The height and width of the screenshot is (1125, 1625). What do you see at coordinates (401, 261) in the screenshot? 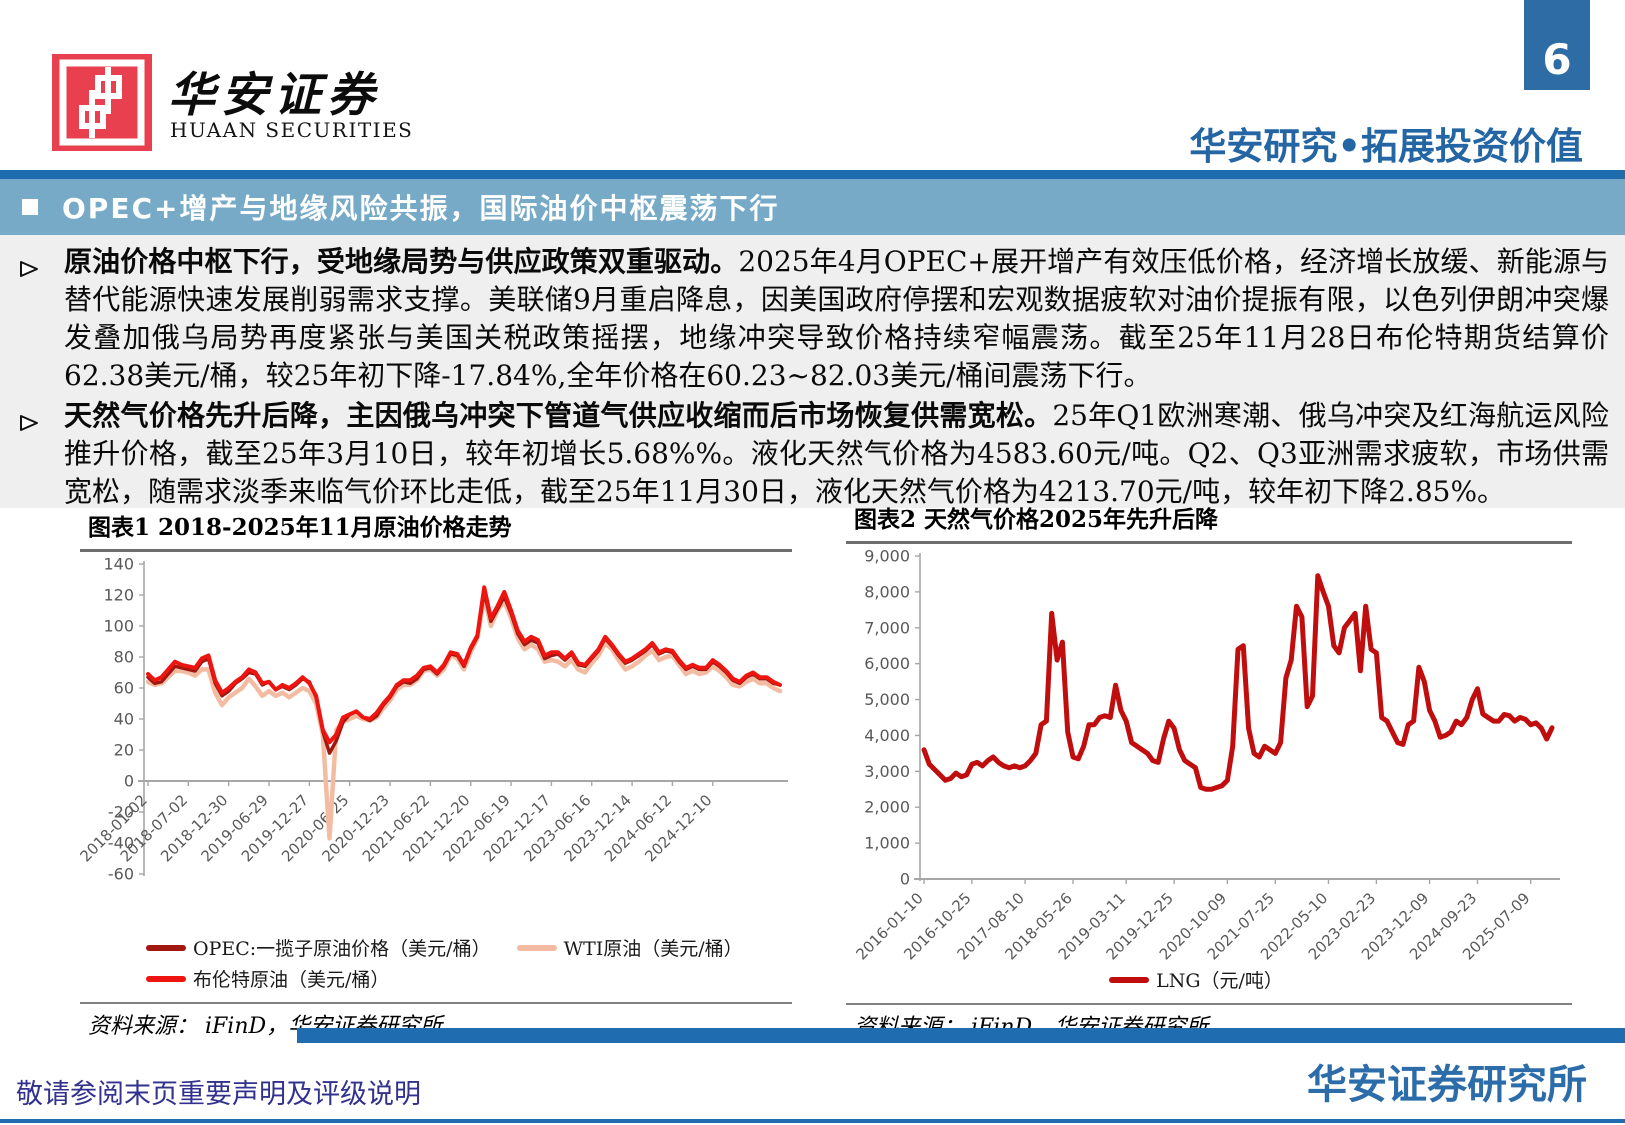
I see `bullet-lead: 原油价格中枢下行，受地缘局势与供应政策双重驱动。` at bounding box center [401, 261].